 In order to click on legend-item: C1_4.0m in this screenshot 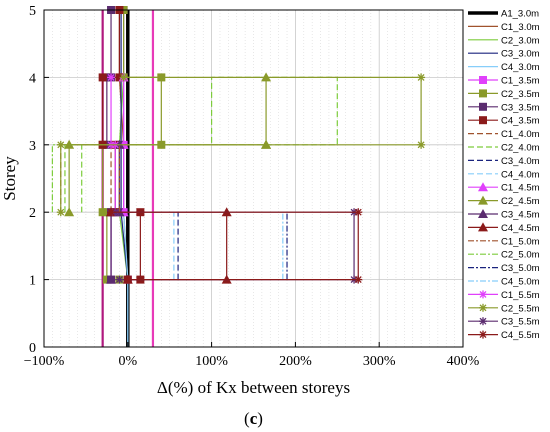, I will do `click(504, 134)`.